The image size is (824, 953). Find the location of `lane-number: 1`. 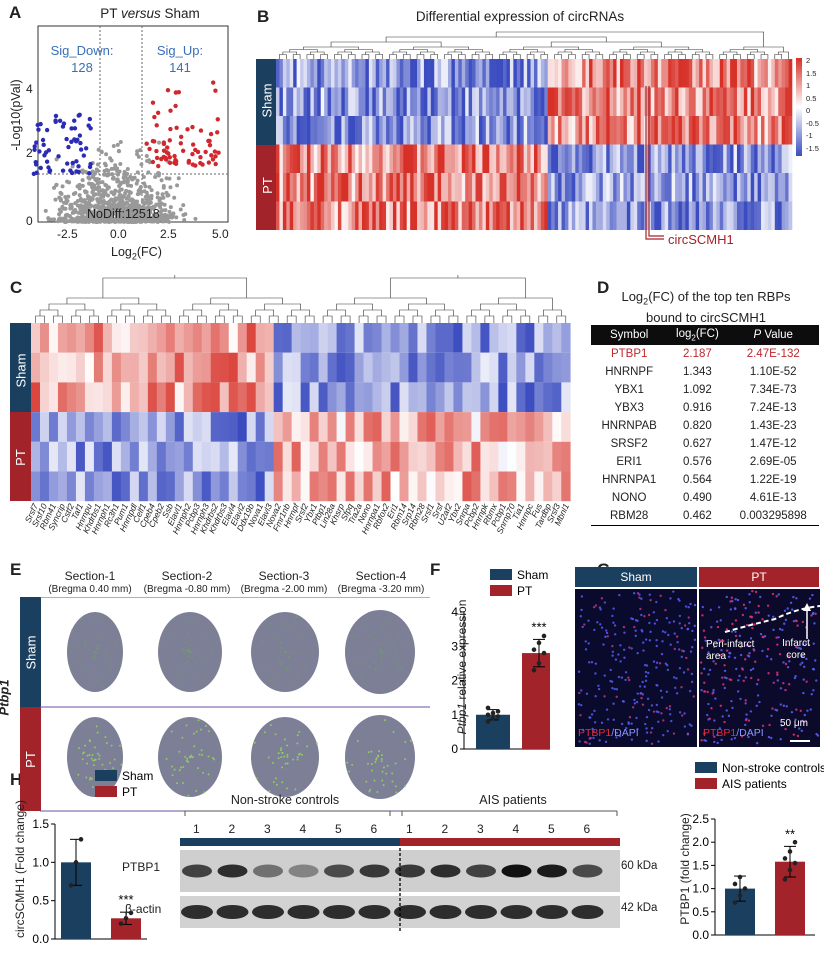

lane-number: 1 is located at coordinates (409, 829).